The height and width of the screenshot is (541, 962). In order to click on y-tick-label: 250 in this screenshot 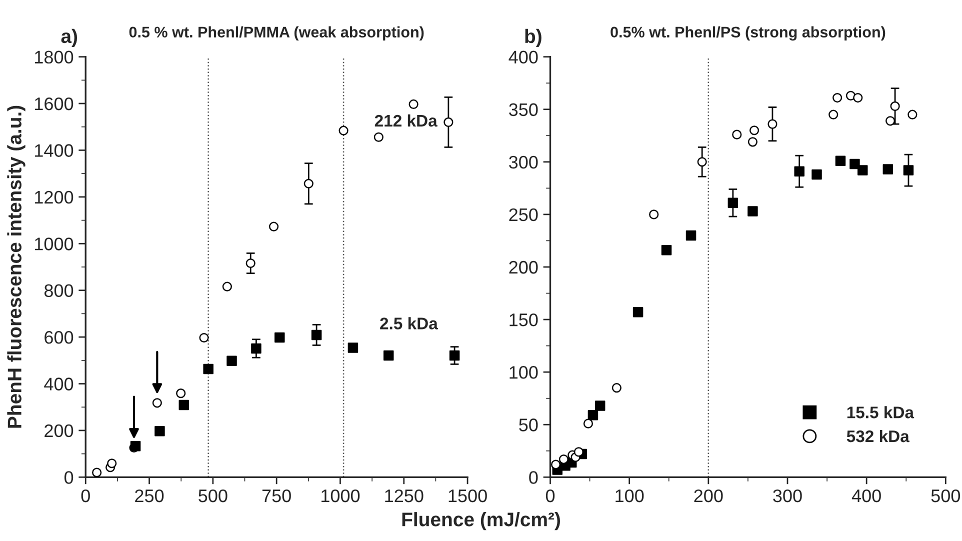, I will do `click(523, 215)`.